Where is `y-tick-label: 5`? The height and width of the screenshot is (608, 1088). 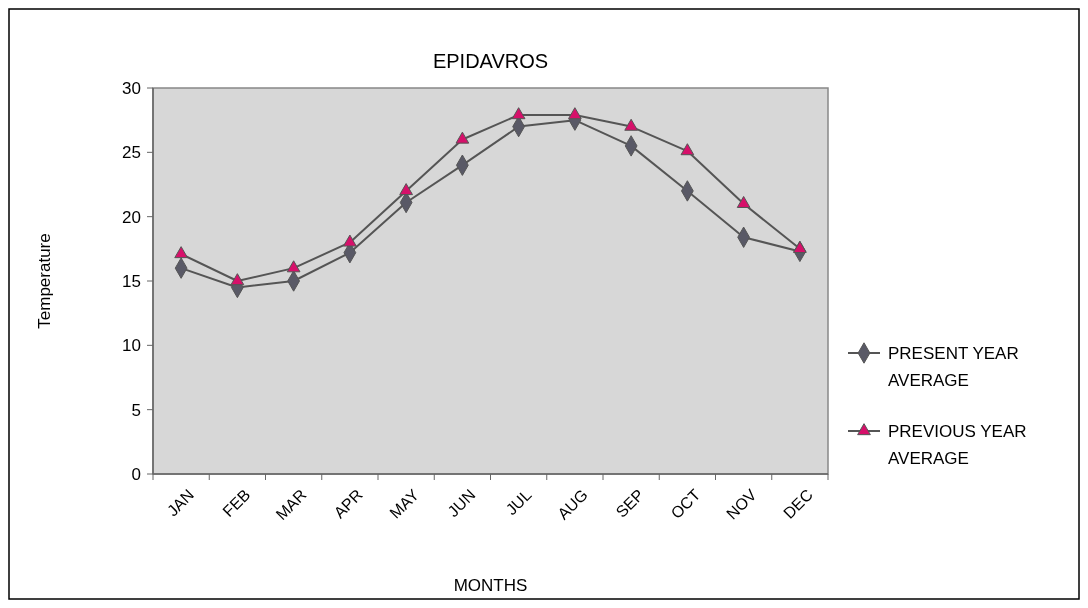 y-tick-label: 5 is located at coordinates (136, 410).